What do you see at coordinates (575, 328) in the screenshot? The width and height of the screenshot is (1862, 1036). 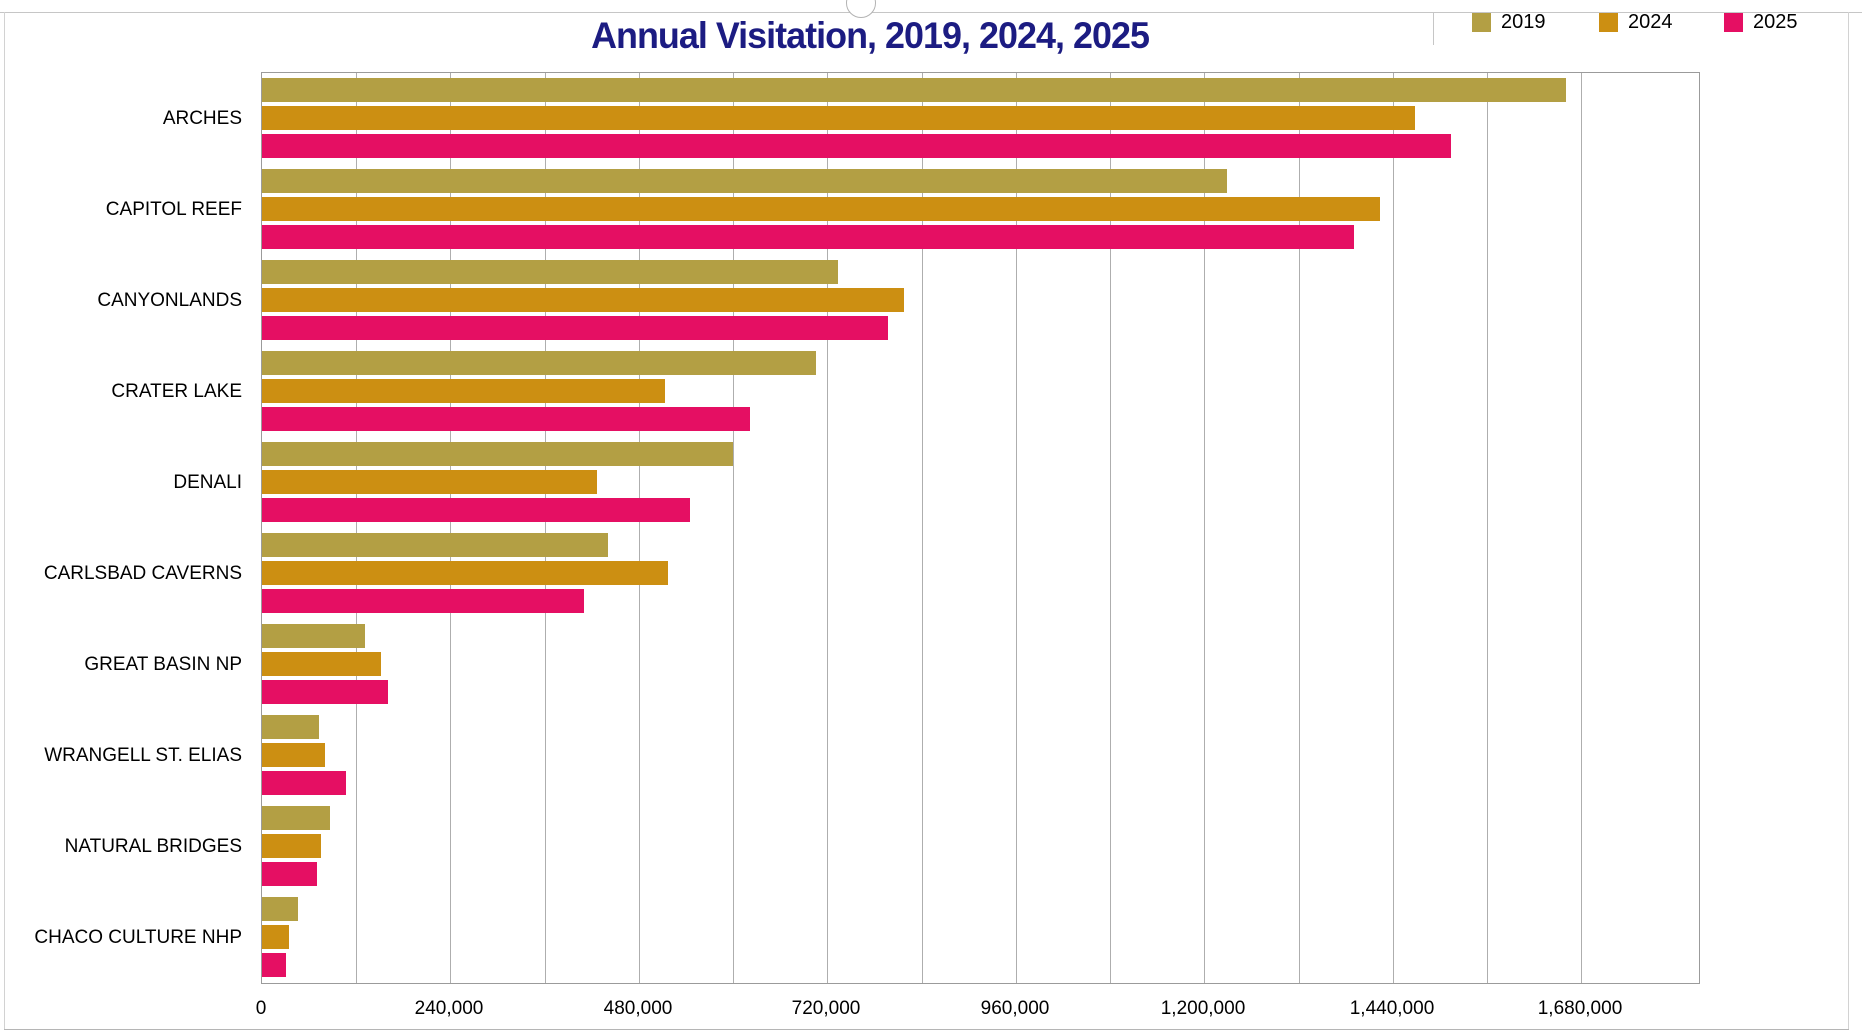 I see `bar-canyonlands-2025` at bounding box center [575, 328].